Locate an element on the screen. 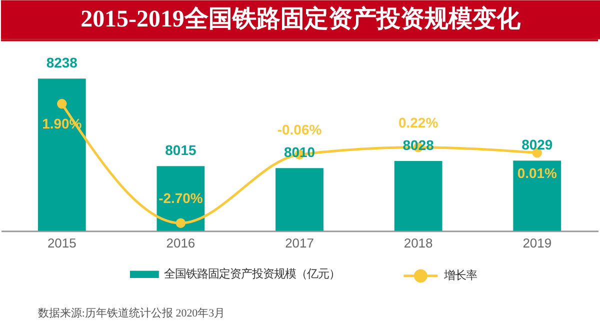  legend-label: 全国铁路固定资产投资规模（亿元） is located at coordinates (252, 273).